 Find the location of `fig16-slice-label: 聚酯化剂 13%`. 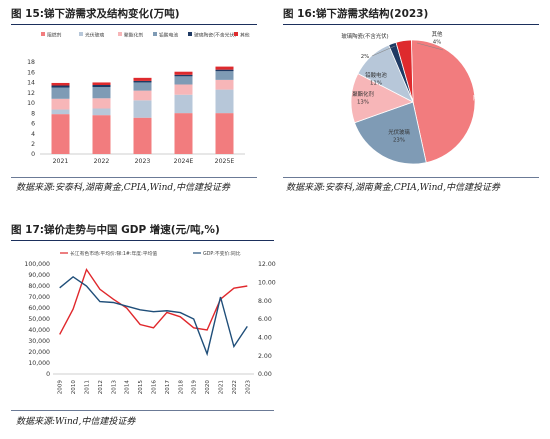

fig16-slice-label: 聚酯化剂 13% is located at coordinates (363, 98).